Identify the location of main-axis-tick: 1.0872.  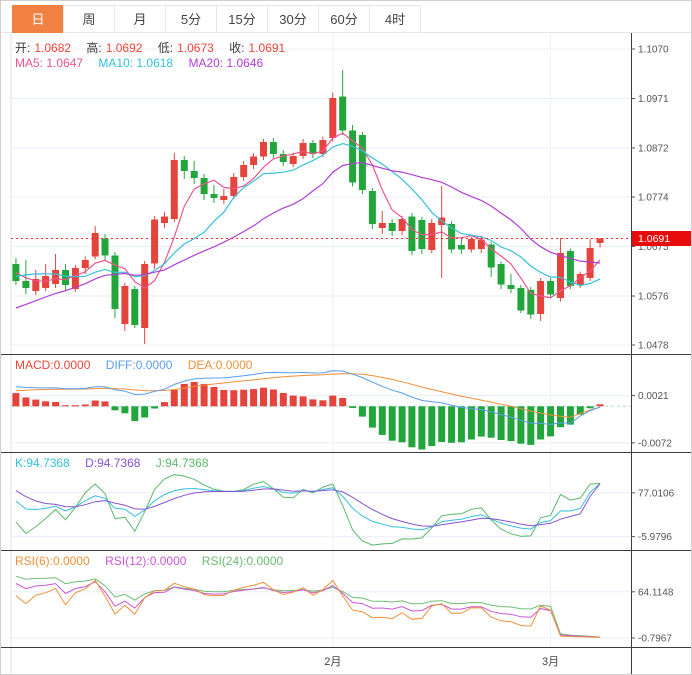
(653, 149).